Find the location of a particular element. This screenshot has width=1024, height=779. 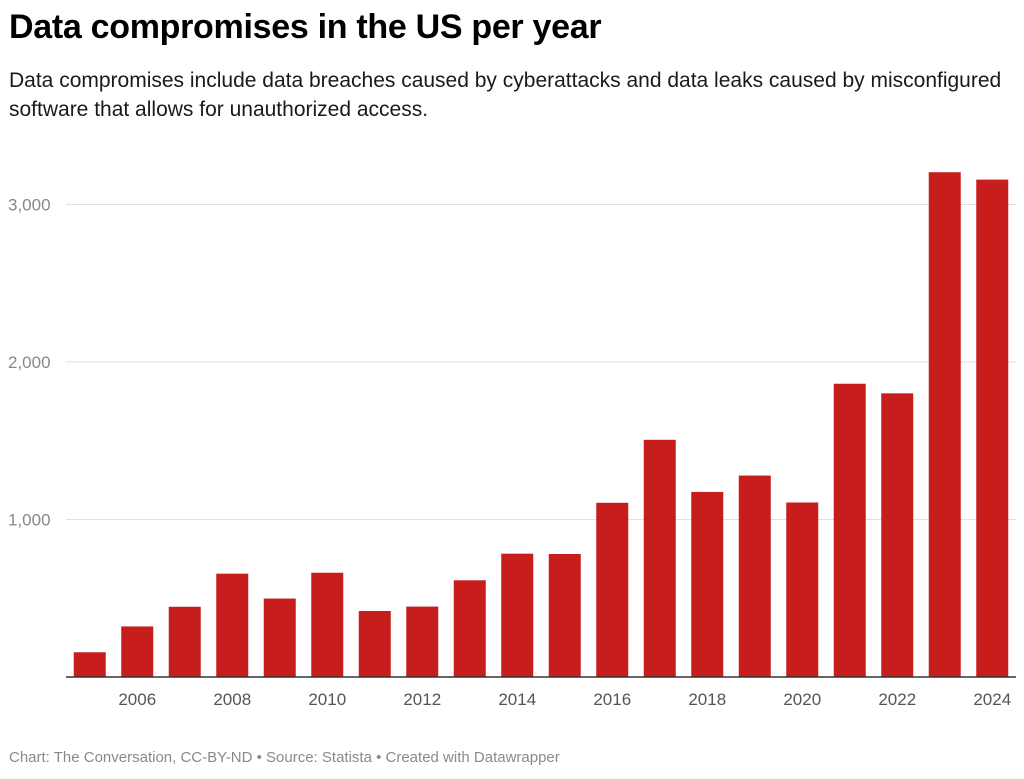

bar-2014 is located at coordinates (517, 615).